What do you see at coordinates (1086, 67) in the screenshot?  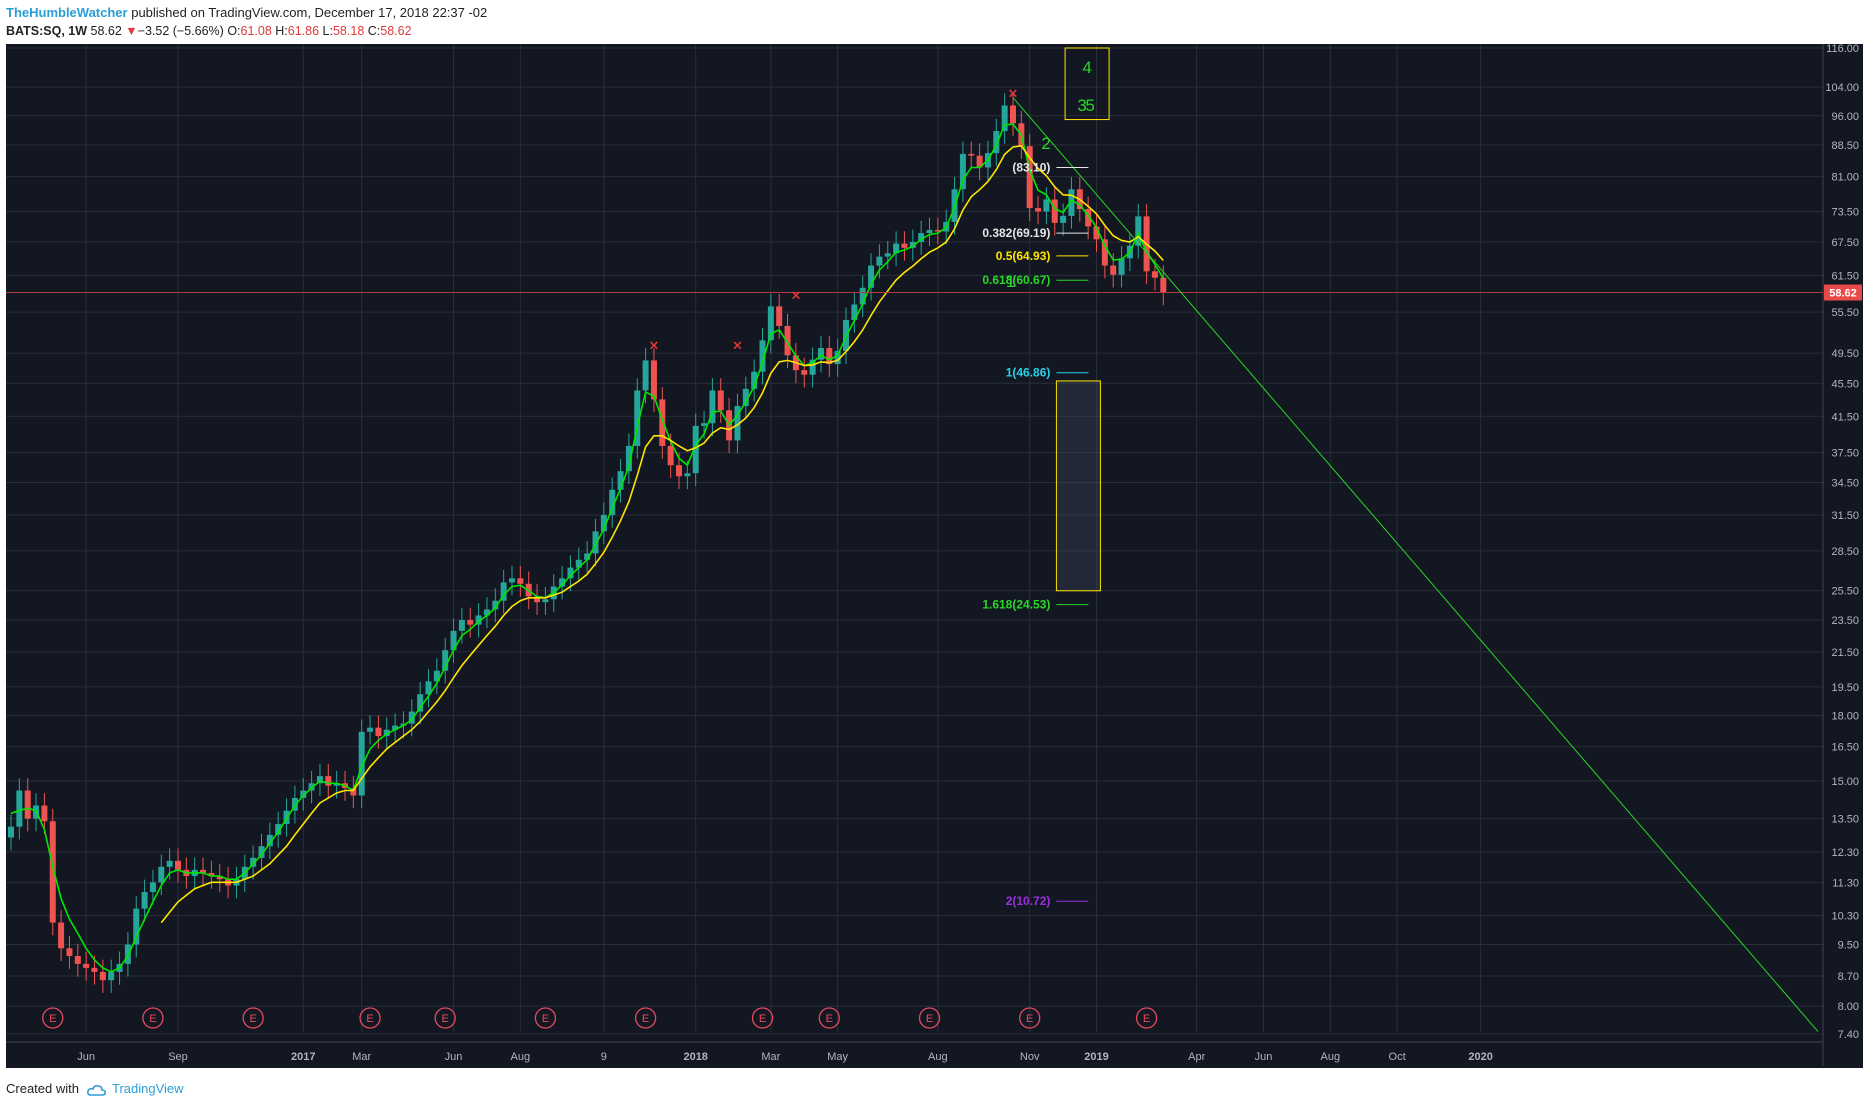 I see `wave-label: 4` at bounding box center [1086, 67].